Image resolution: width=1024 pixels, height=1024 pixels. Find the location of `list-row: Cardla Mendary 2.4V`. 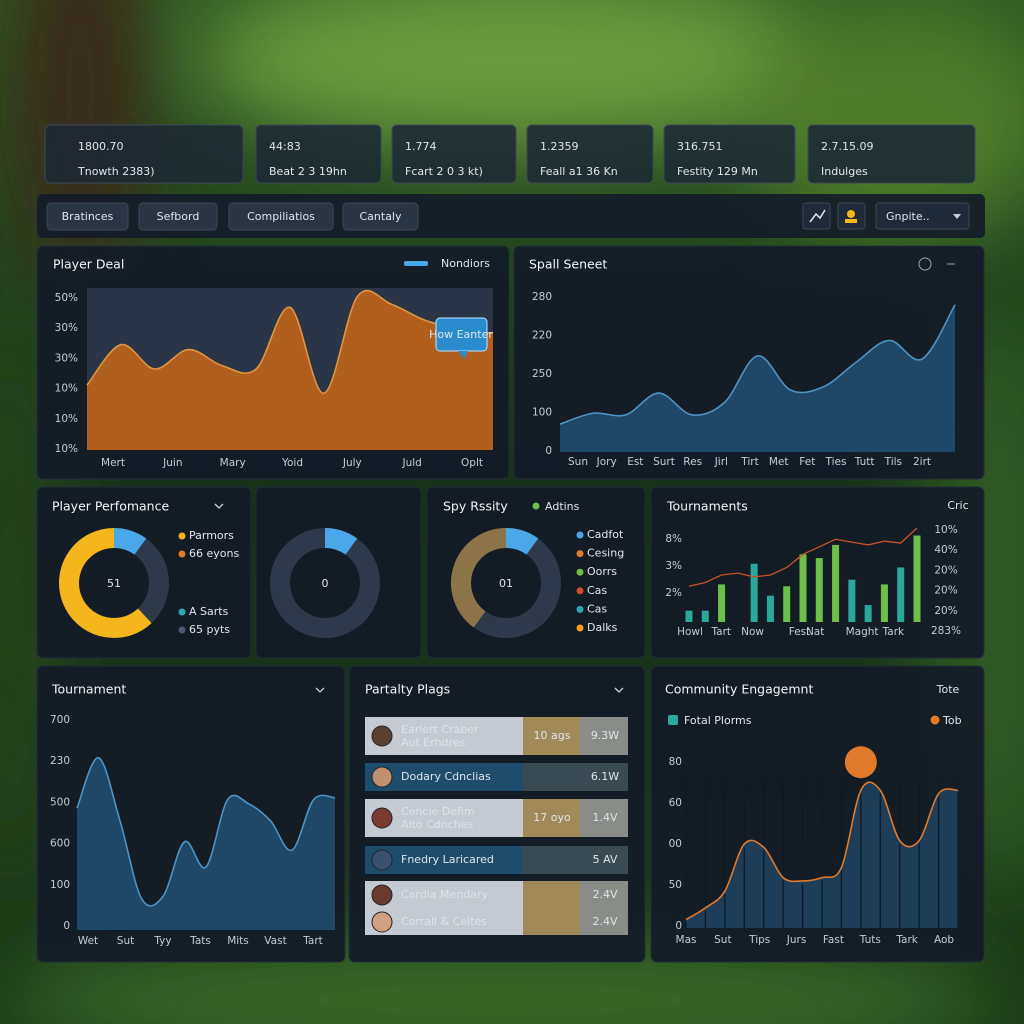

list-row: Cardla Mendary 2.4V is located at coordinates (496, 895).